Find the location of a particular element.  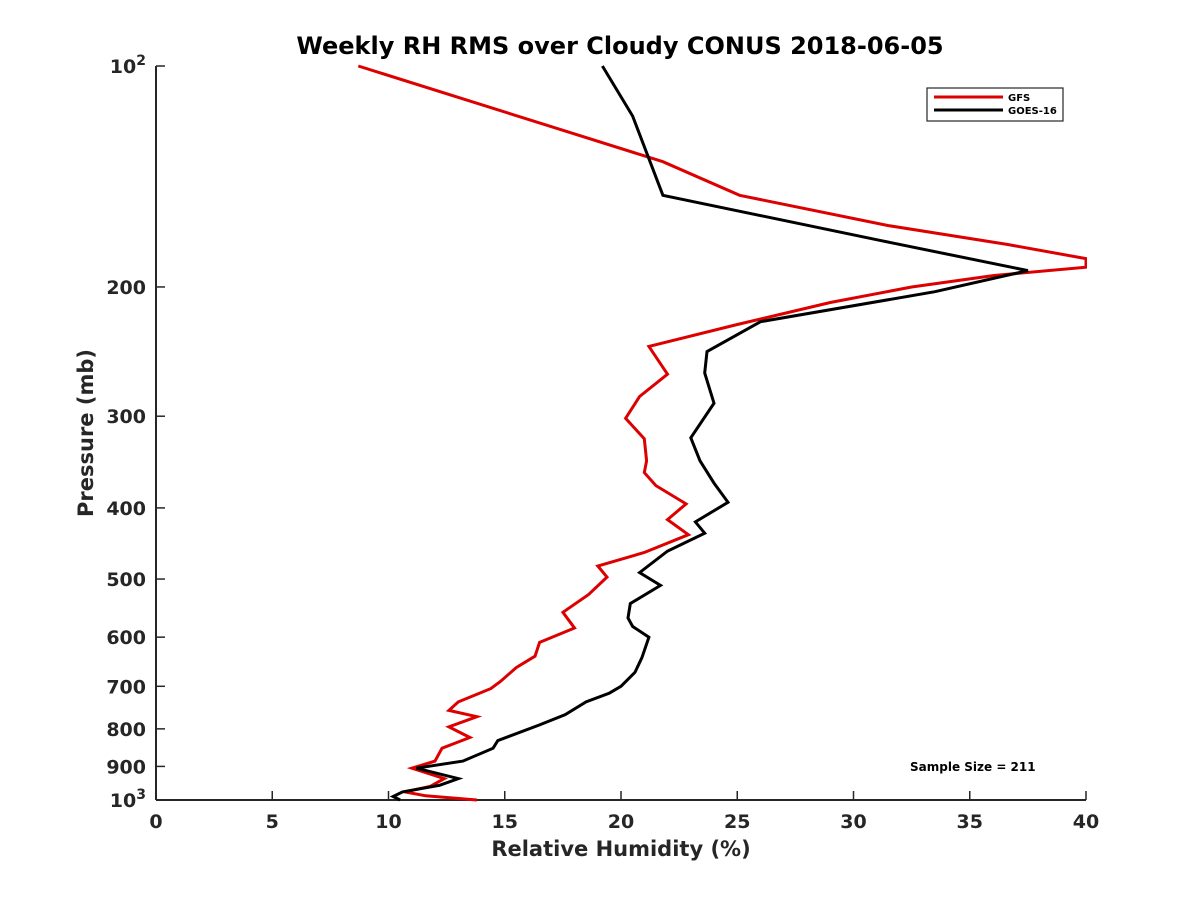

y-tick-label: 300 is located at coordinates (126, 417).